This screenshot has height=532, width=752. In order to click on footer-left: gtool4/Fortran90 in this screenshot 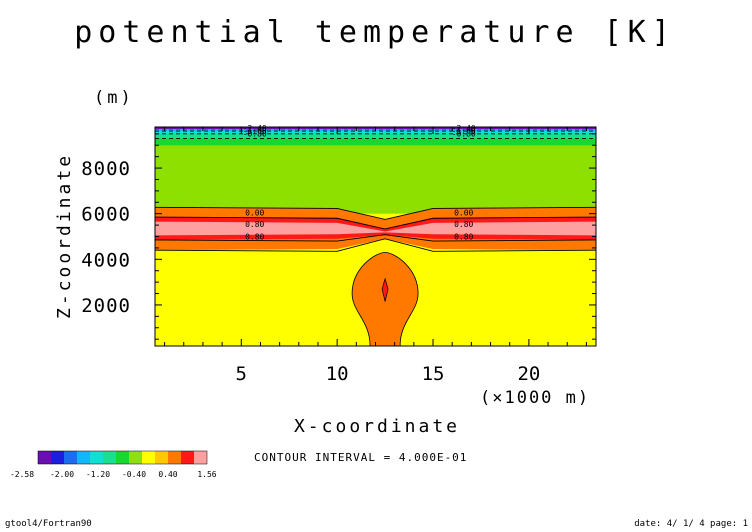, I will do `click(48, 524)`.